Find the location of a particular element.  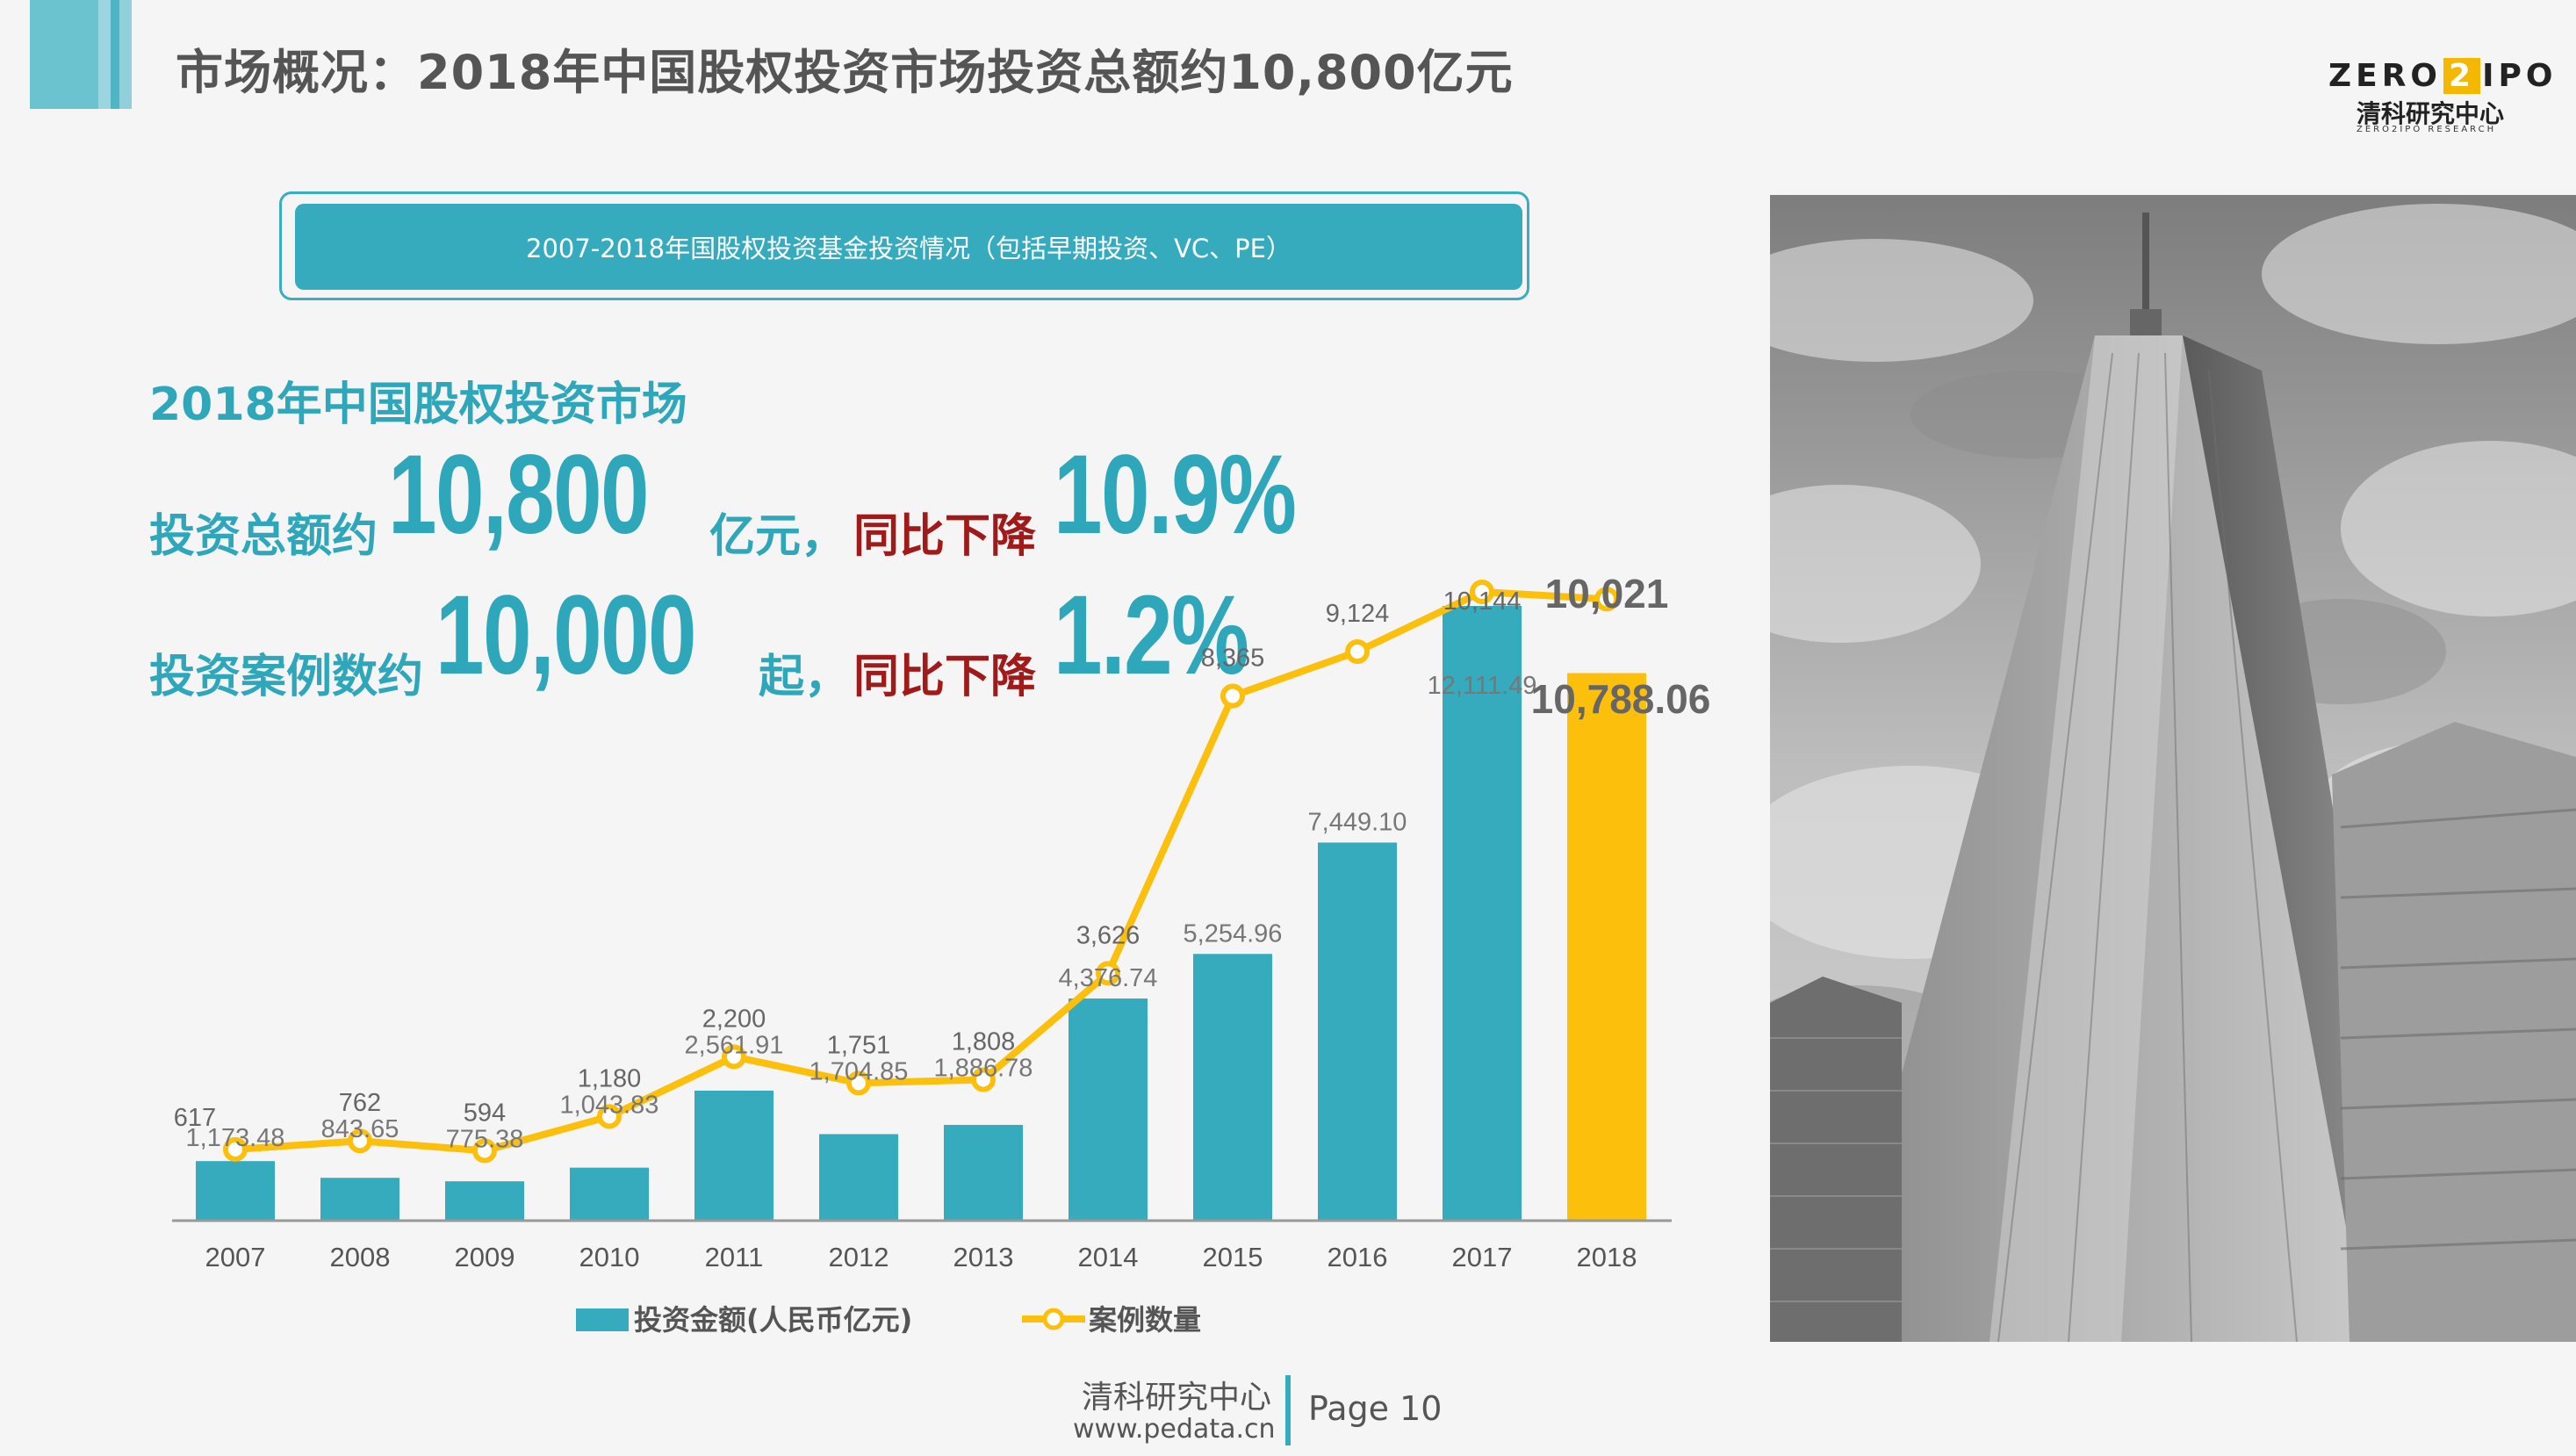

x-tick-label: 2016 is located at coordinates (1358, 1257).